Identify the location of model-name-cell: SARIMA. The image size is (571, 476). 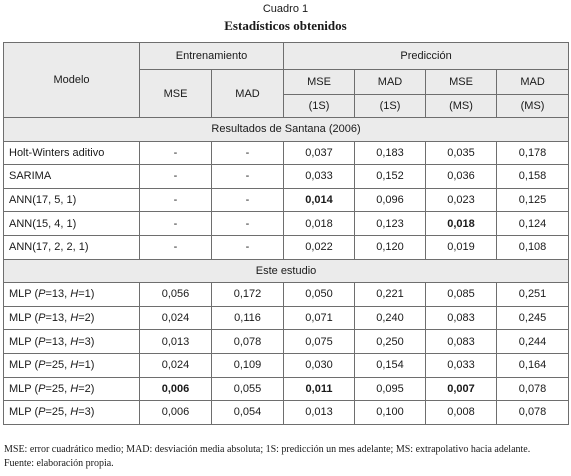
(71, 176).